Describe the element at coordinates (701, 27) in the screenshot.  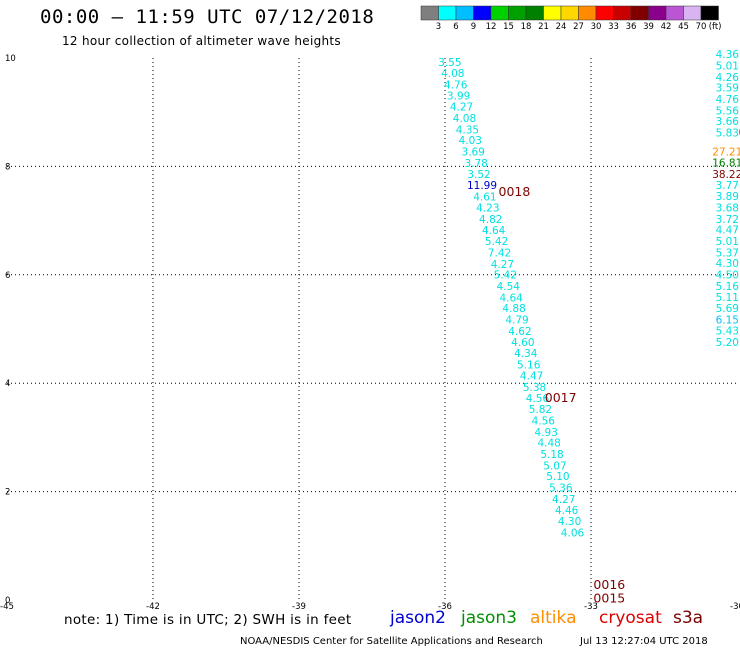
I see `legend-tick-label: 70` at that location.